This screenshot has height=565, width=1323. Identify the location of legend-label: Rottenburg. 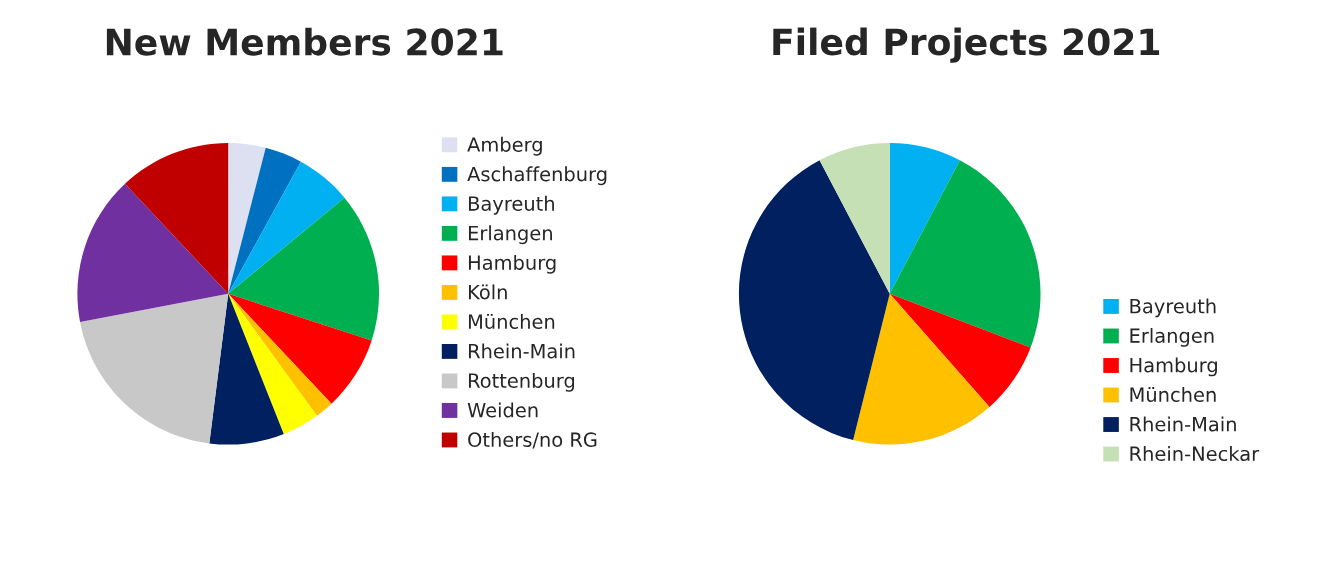
(521, 382).